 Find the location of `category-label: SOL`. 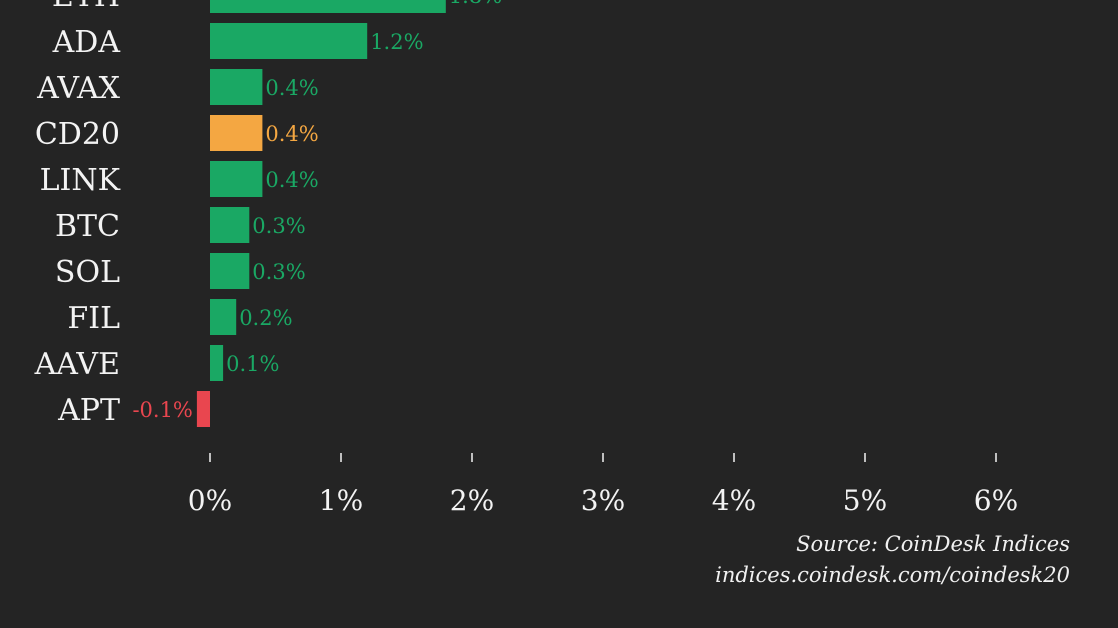

category-label: SOL is located at coordinates (87, 272).